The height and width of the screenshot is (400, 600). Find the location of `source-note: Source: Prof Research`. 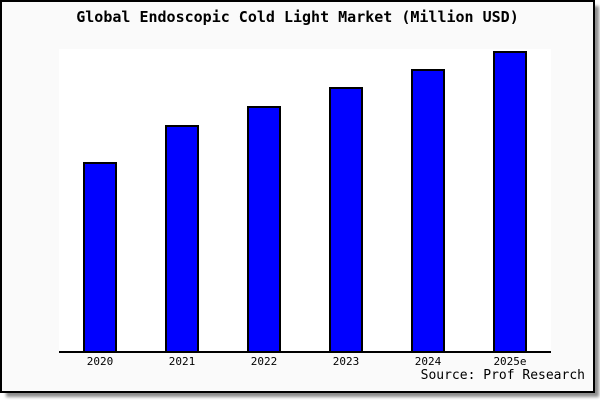

source-note: Source: Prof Research is located at coordinates (502, 375).